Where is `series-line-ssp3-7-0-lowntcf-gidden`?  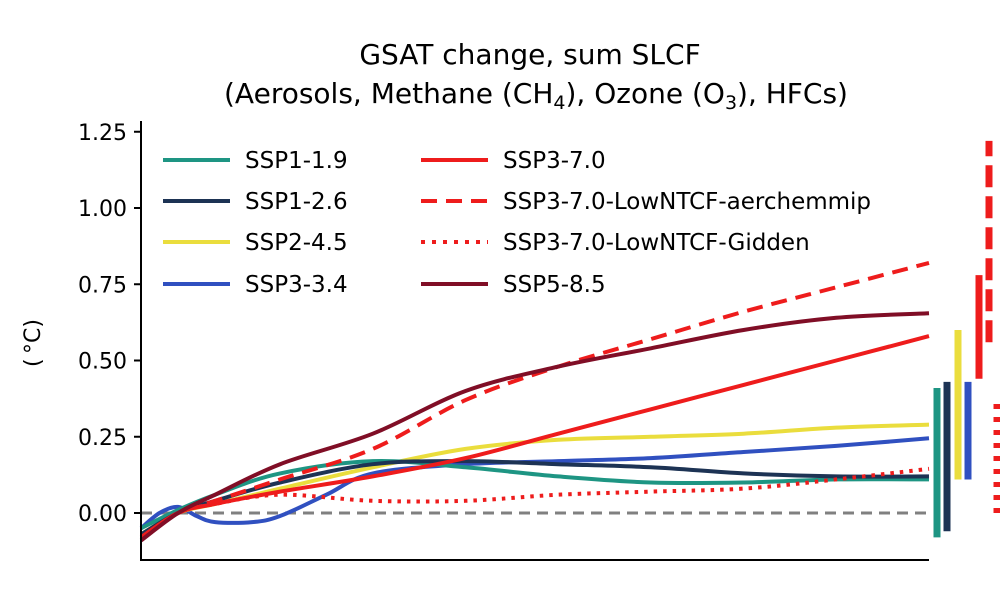 series-line-ssp3-7-0-lowntcf-gidden is located at coordinates (534, 503).